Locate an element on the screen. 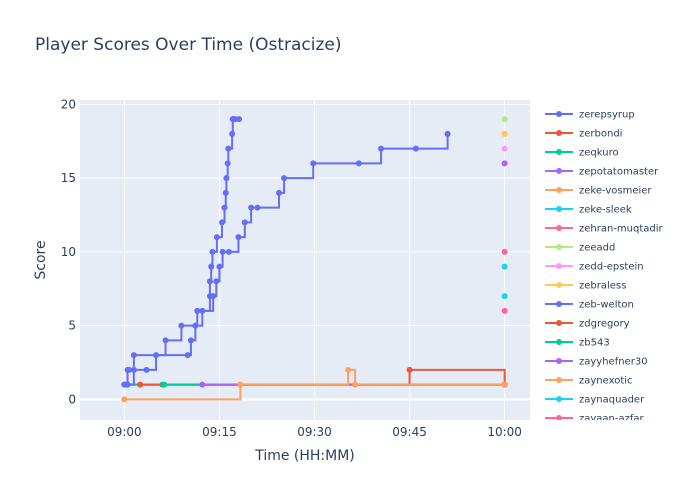 The width and height of the screenshot is (700, 500). series-zaynexotic is located at coordinates (314, 384).